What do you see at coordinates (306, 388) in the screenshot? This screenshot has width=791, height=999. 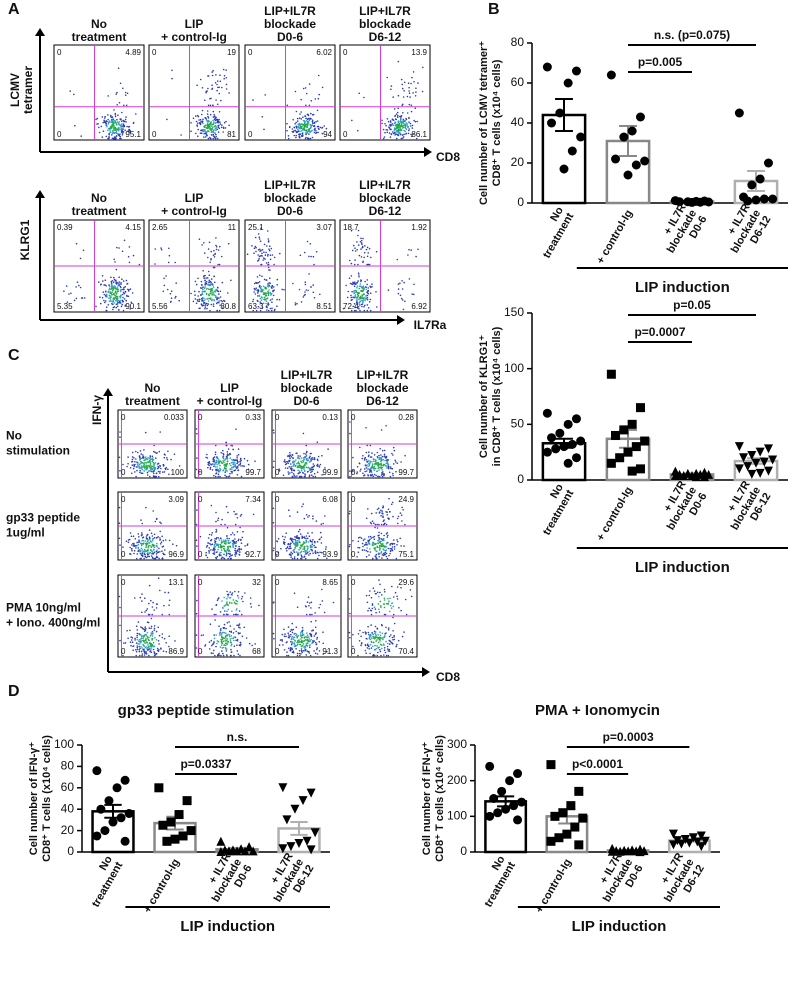 I see `column-header: blockade` at bounding box center [306, 388].